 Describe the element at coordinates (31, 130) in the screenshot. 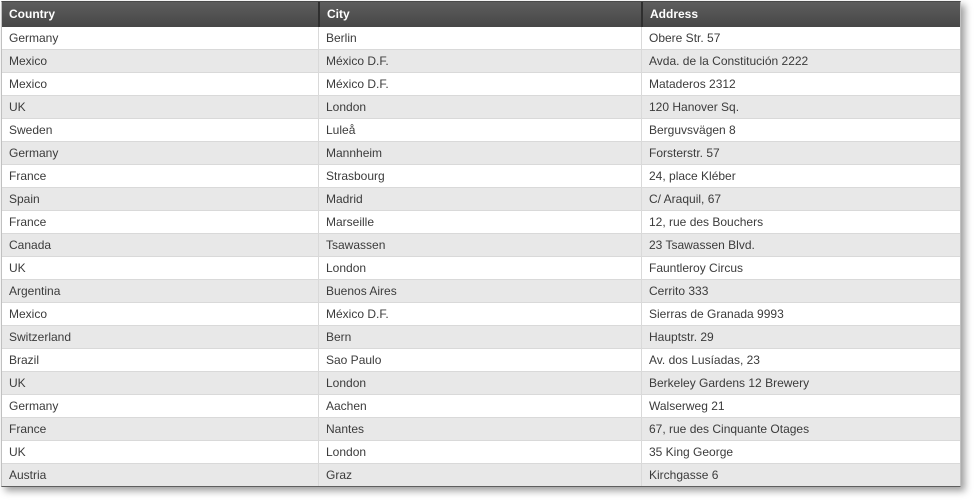

I see `cell-country: Sweden` at that location.